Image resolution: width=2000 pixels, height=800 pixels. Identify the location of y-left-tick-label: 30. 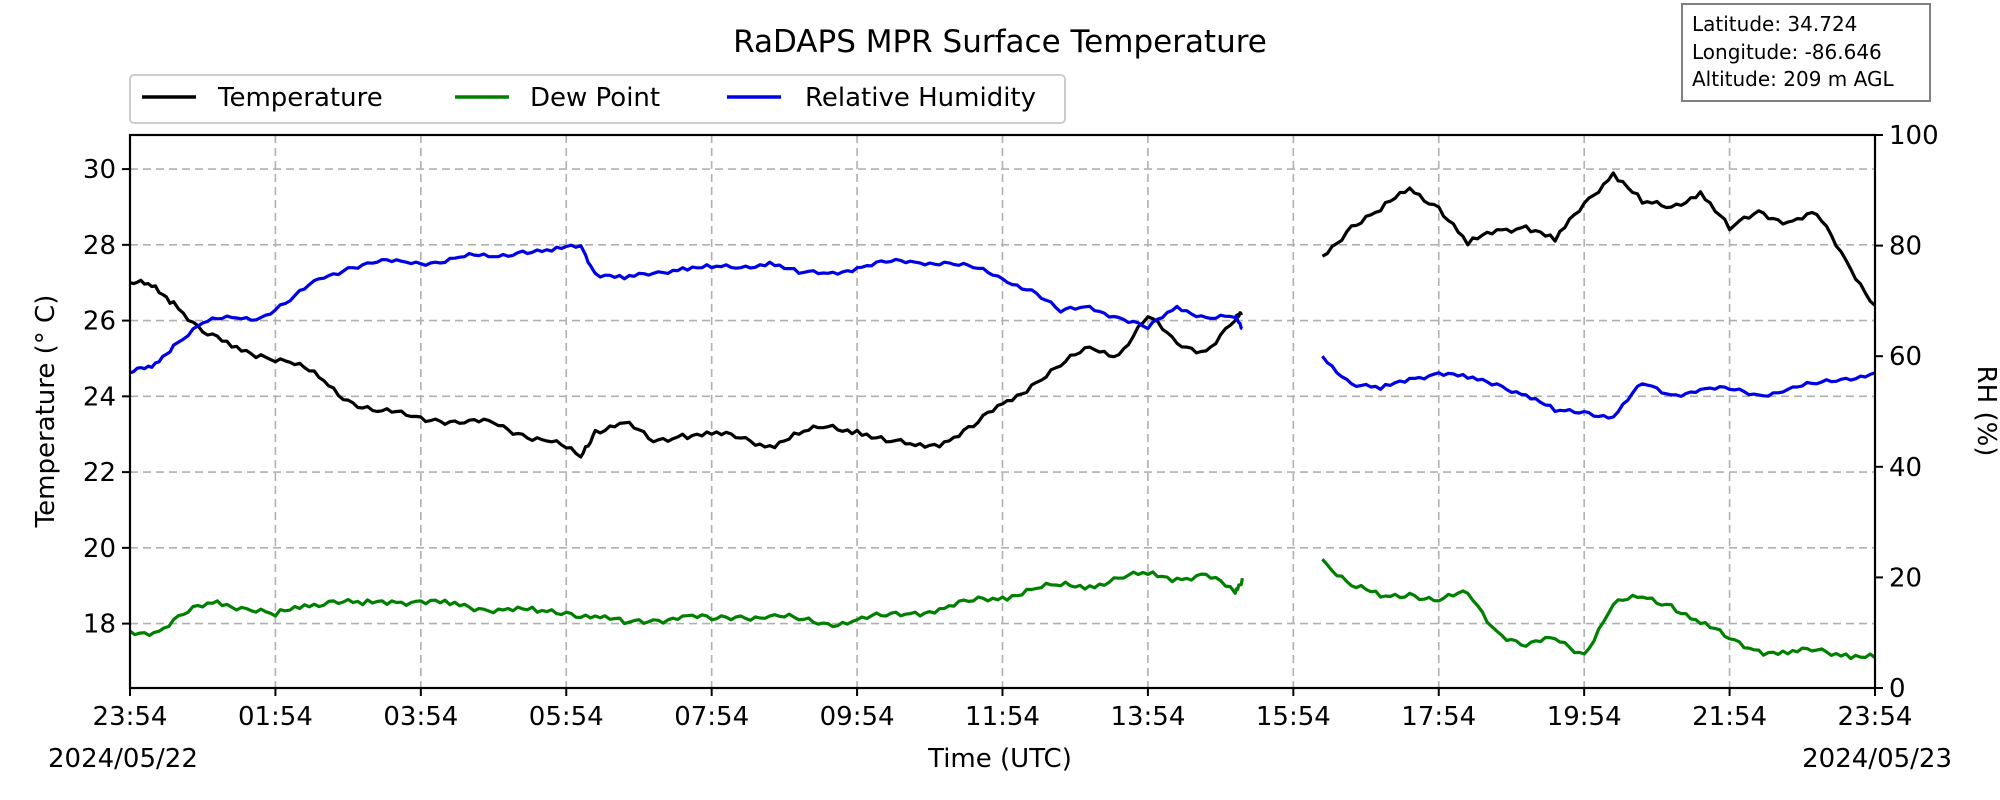
(99, 170).